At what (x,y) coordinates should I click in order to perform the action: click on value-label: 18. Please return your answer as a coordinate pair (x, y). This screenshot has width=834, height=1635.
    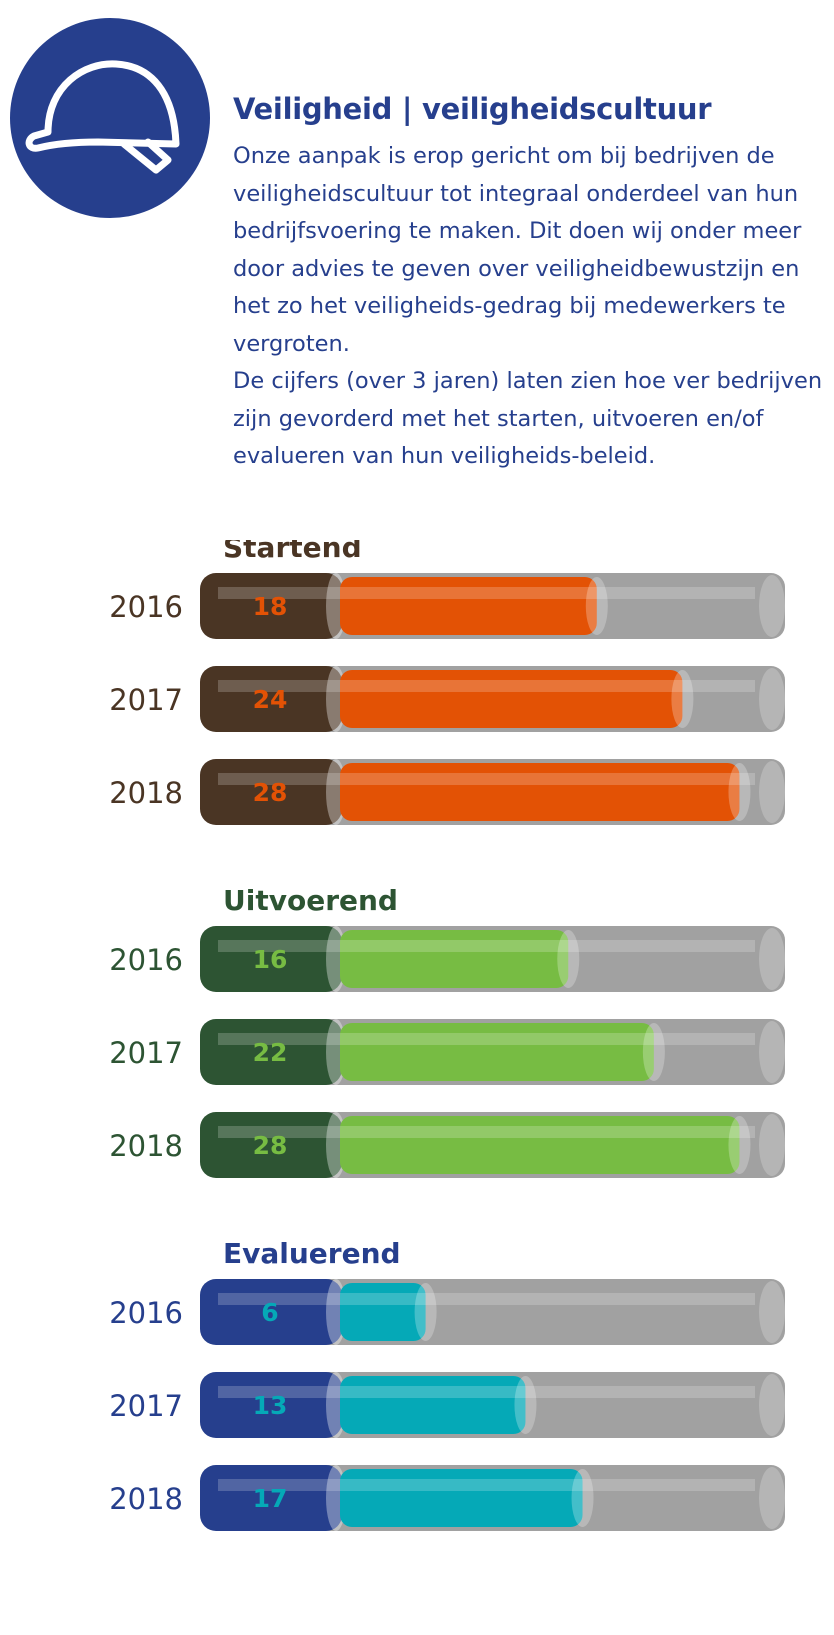
    Looking at the image, I should click on (270, 606).